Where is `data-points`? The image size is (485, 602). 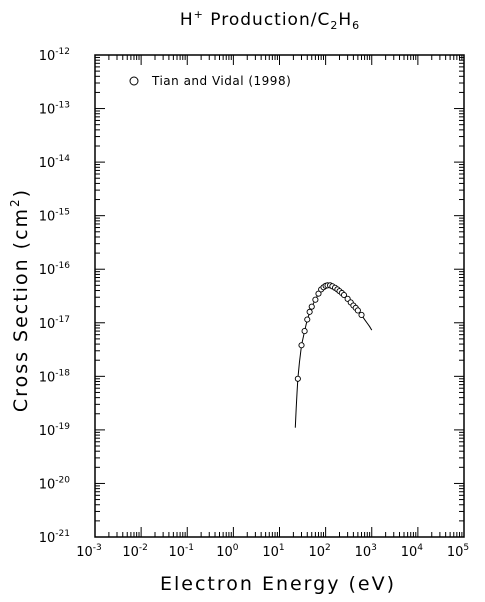 data-points is located at coordinates (329, 332).